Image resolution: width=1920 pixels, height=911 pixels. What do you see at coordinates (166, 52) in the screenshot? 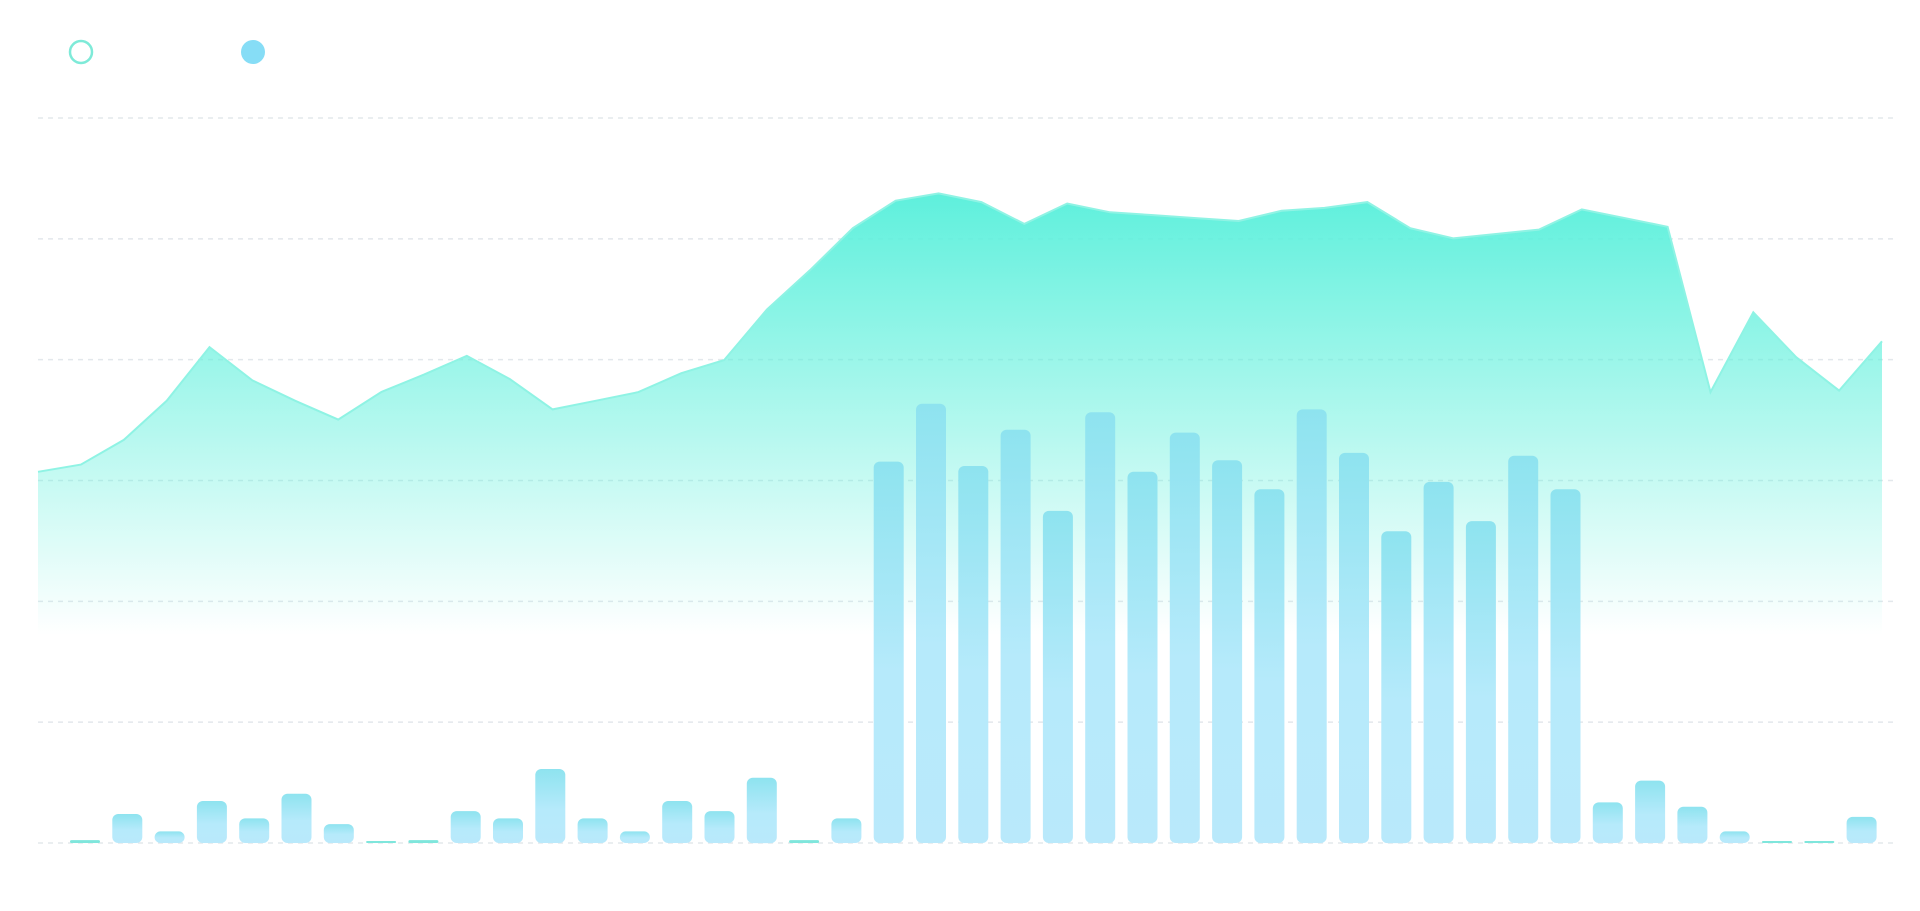
I see `legend` at bounding box center [166, 52].